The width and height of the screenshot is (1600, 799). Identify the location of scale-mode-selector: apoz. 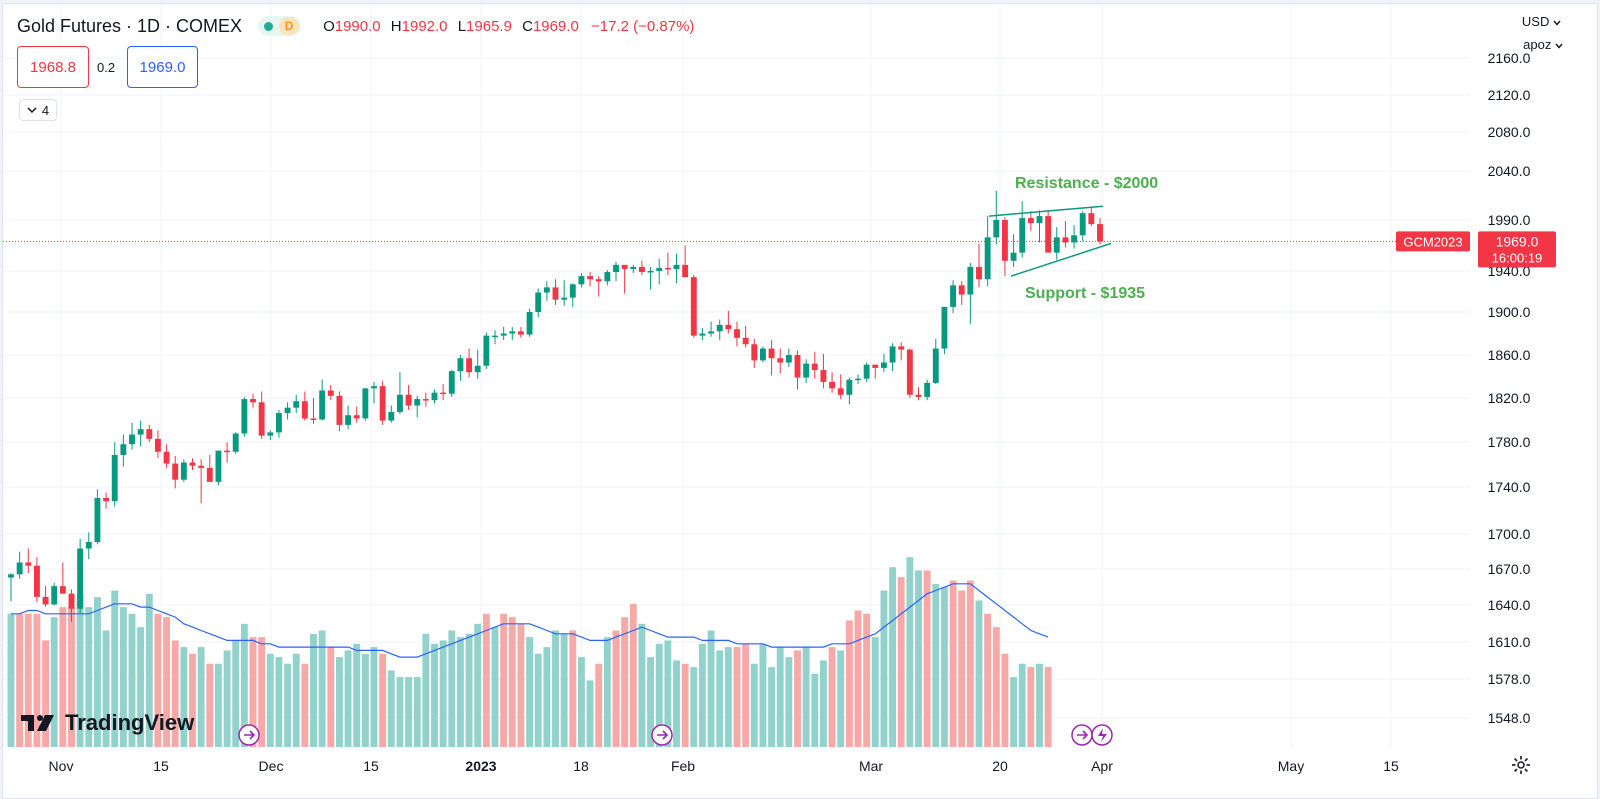
(1543, 44).